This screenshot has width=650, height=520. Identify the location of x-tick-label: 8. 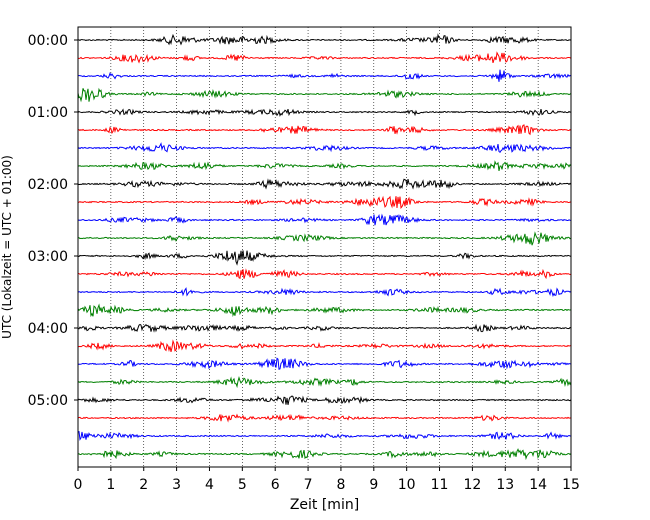
(340, 485).